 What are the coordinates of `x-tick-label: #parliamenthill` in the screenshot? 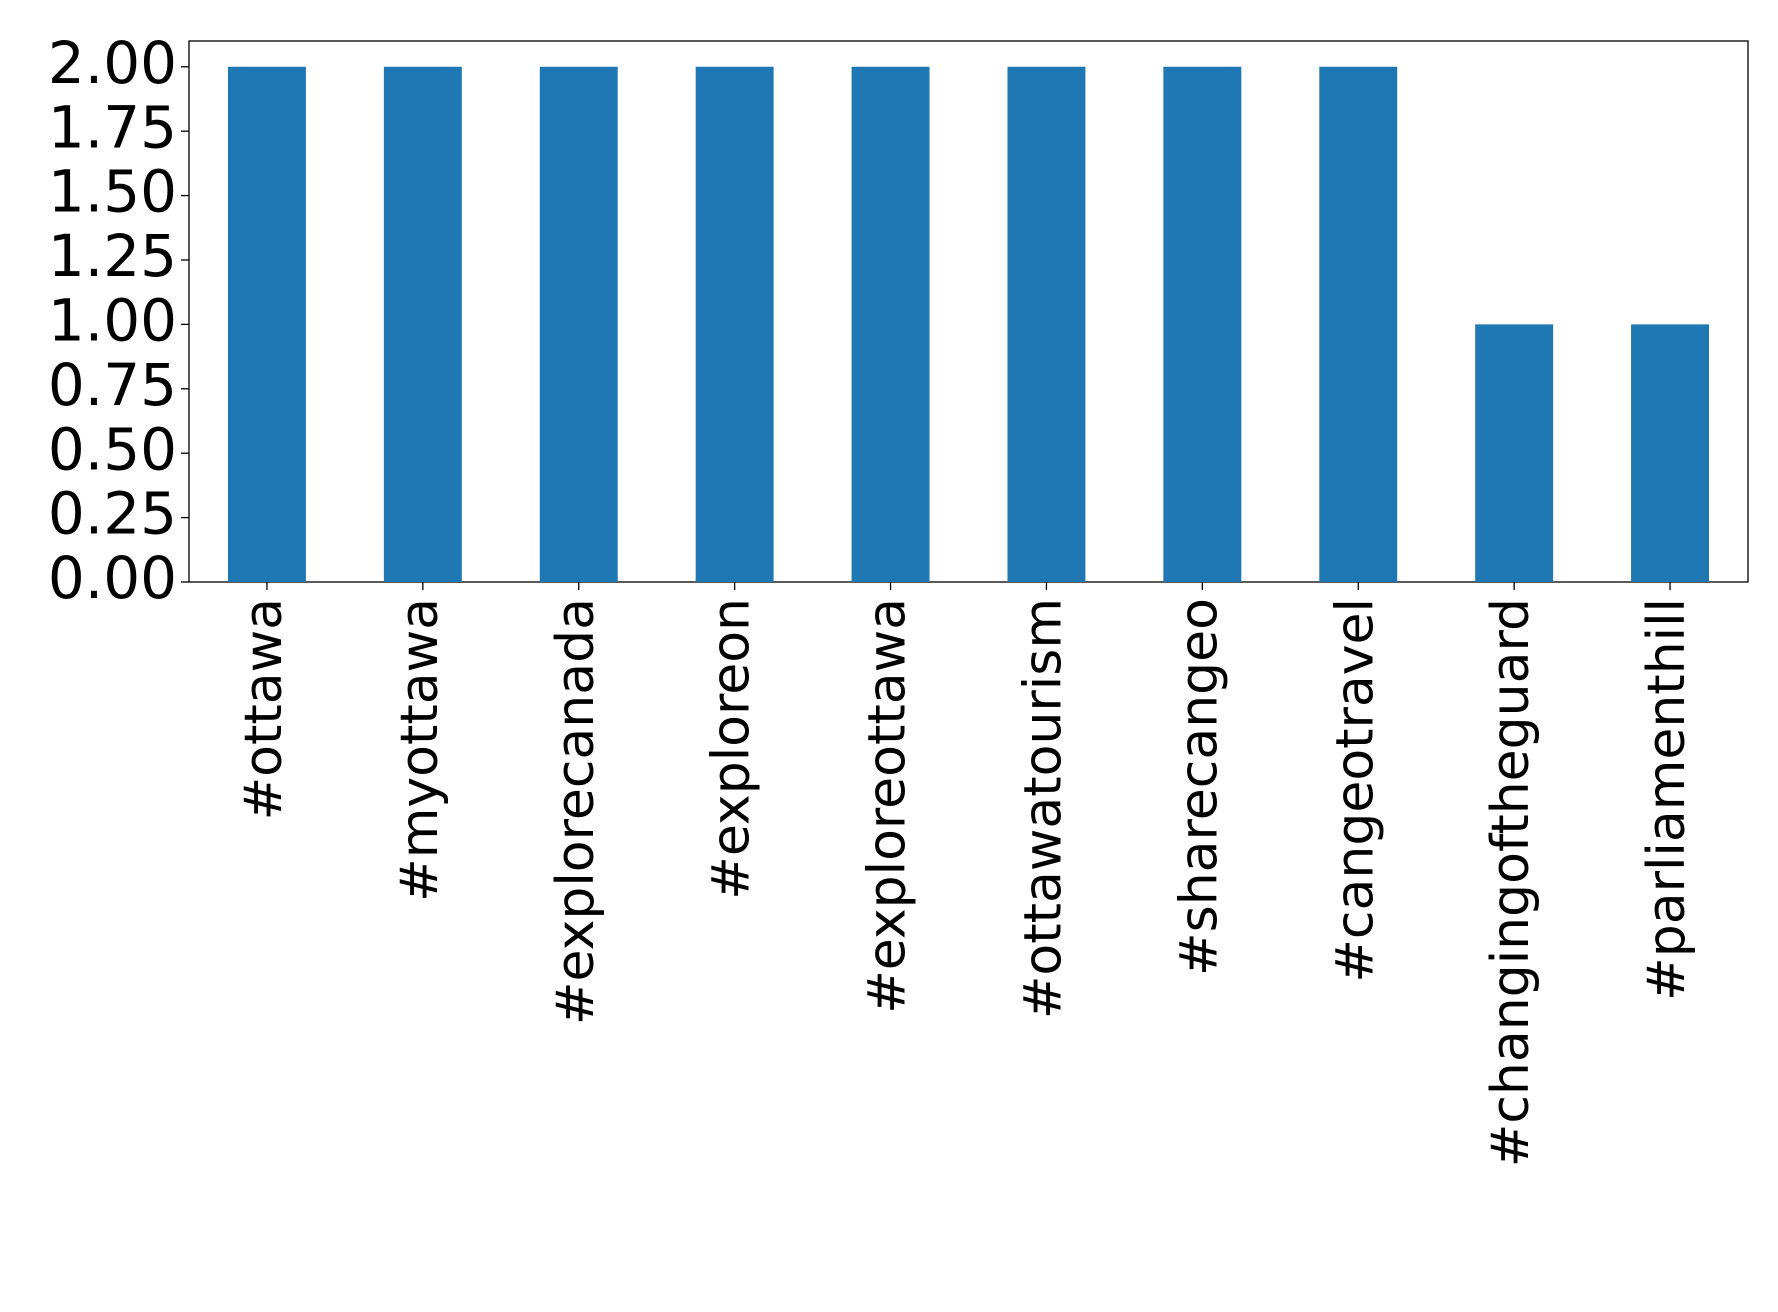 It's located at (1667, 799).